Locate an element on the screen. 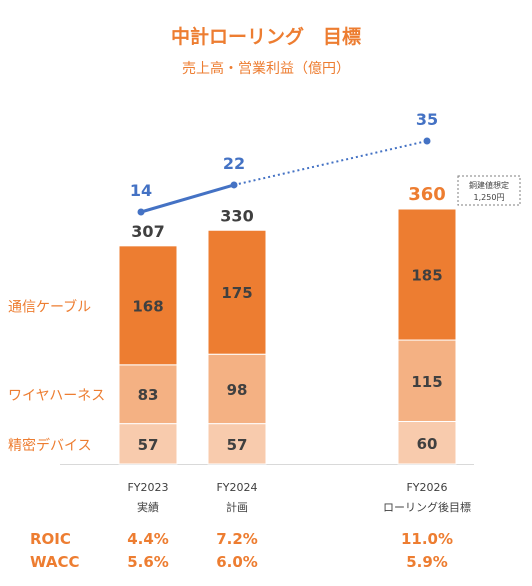 This screenshot has width=532, height=586. bar-value-label: 175 is located at coordinates (236, 293).